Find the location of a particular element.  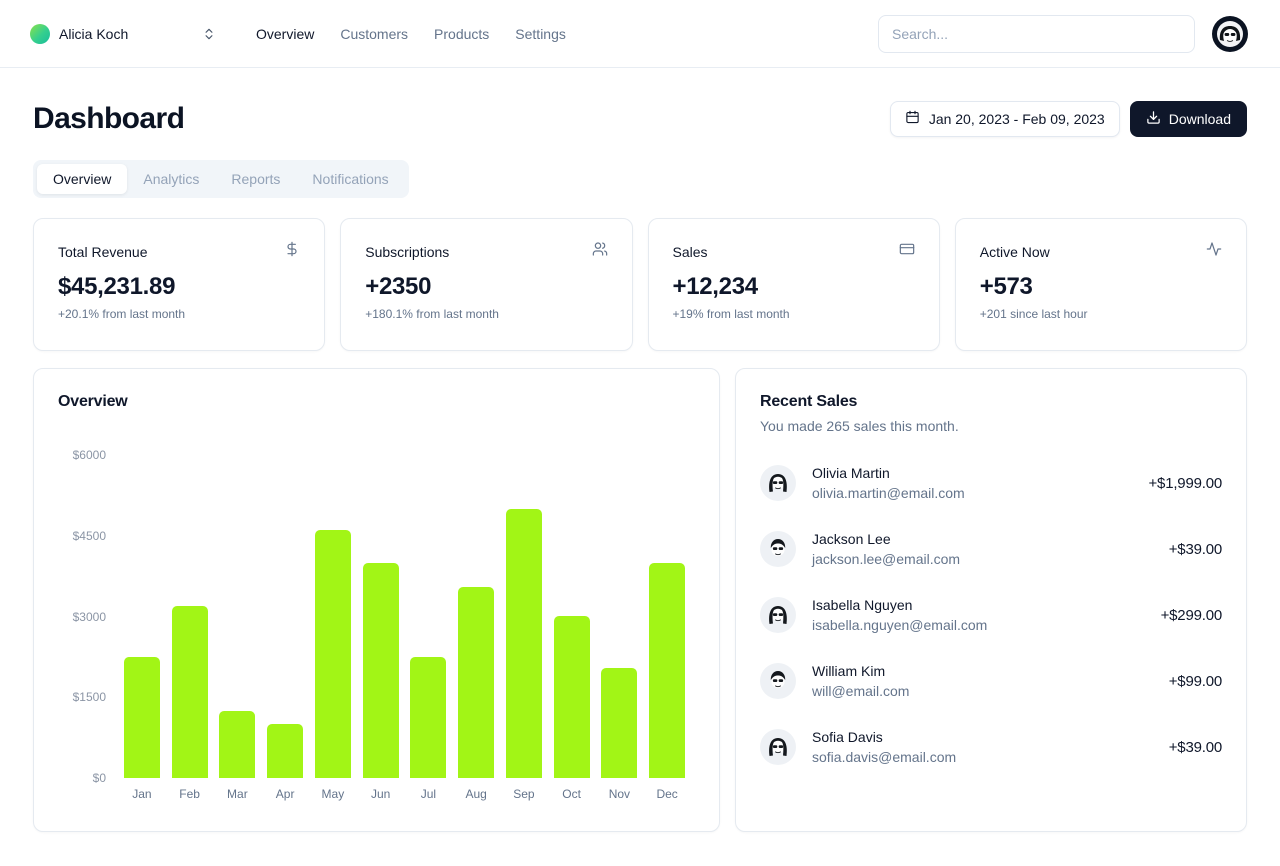

customer-email: will@email.com is located at coordinates (861, 691).